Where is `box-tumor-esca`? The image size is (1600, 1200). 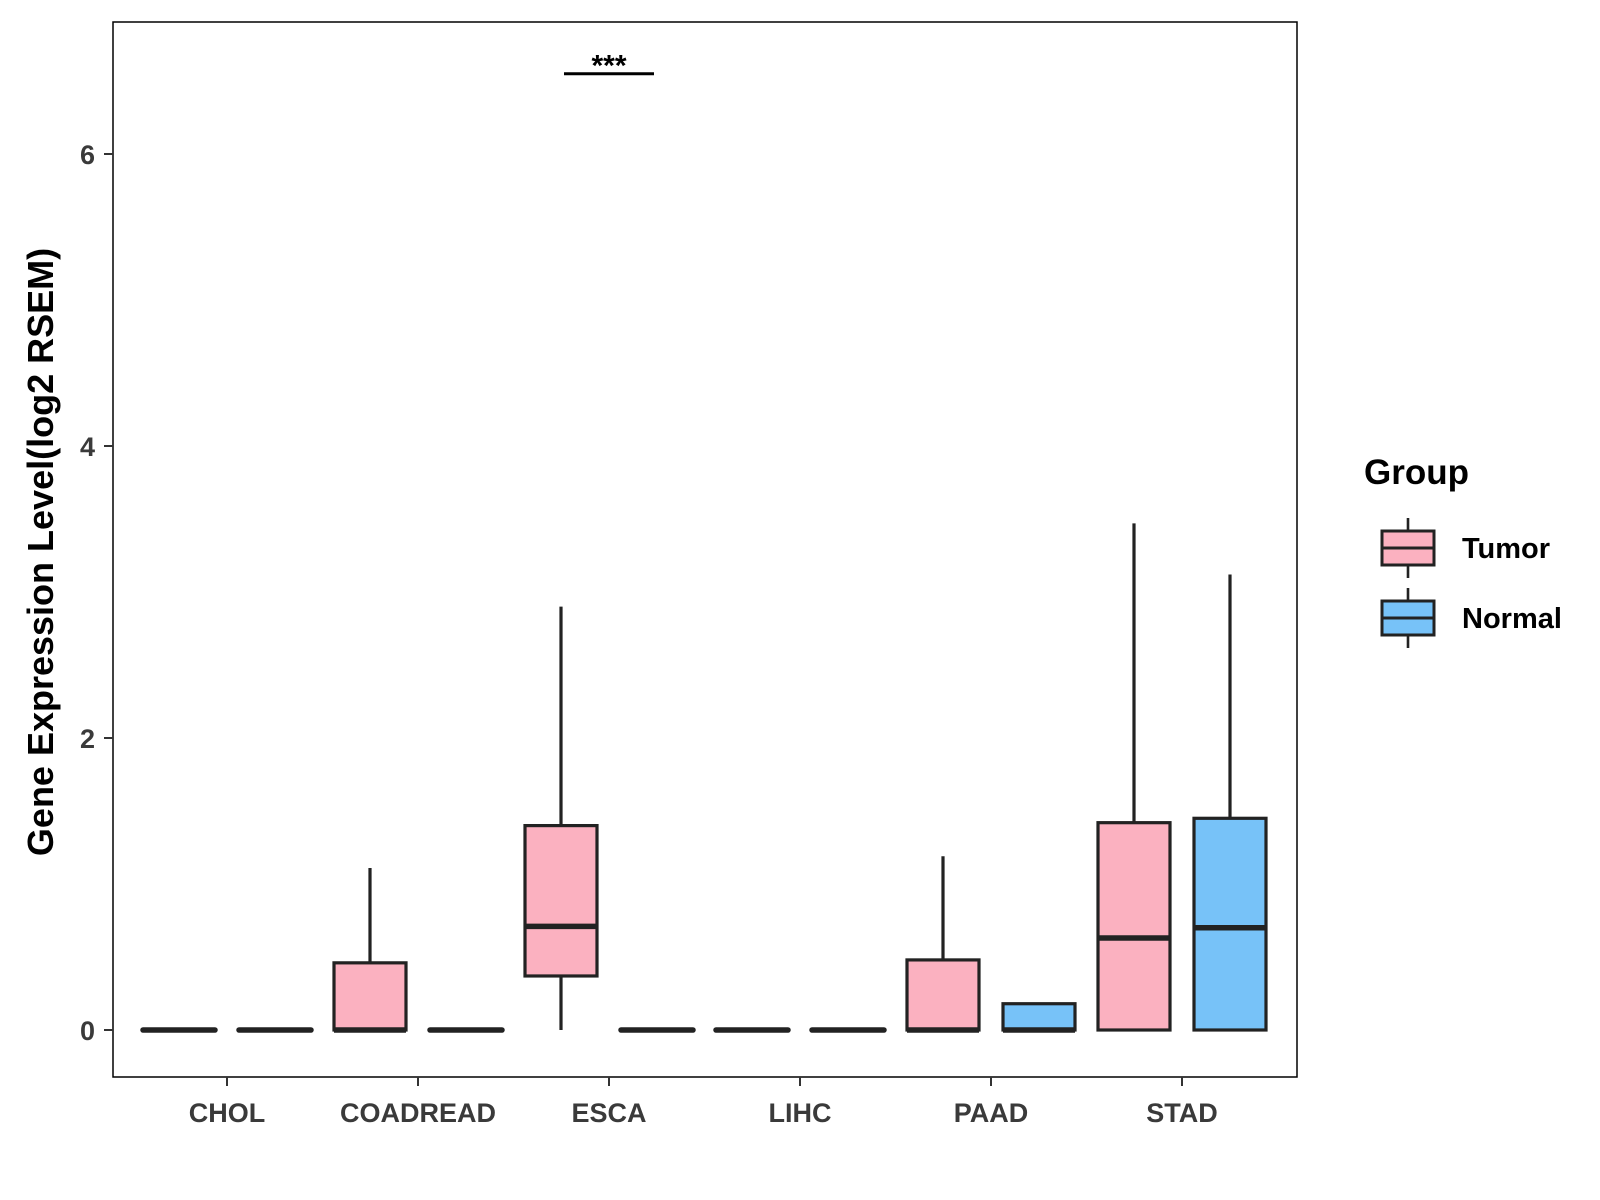
box-tumor-esca is located at coordinates (561, 818).